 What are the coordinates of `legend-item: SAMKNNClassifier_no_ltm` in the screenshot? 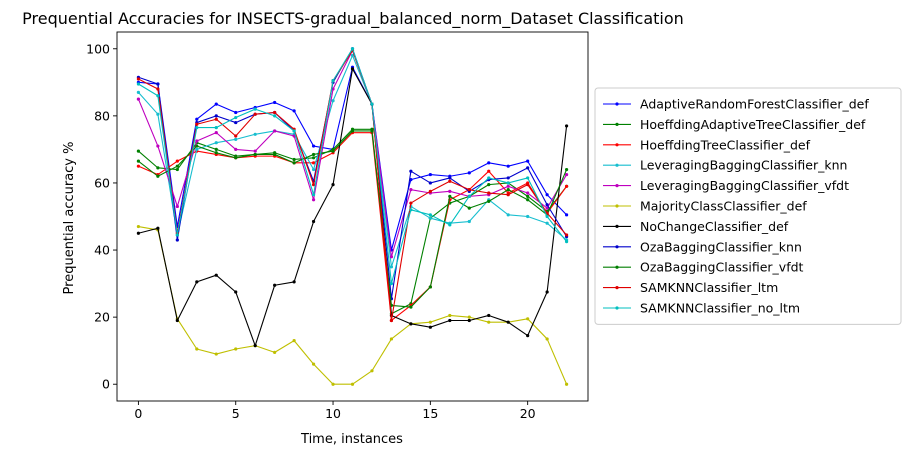 It's located at (701, 308).